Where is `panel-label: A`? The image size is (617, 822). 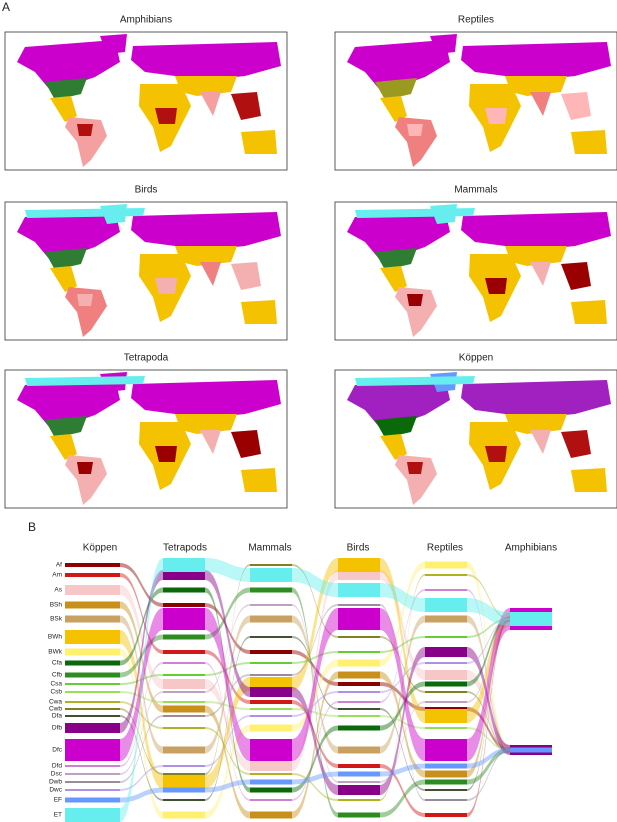 panel-label: A is located at coordinates (6, 7).